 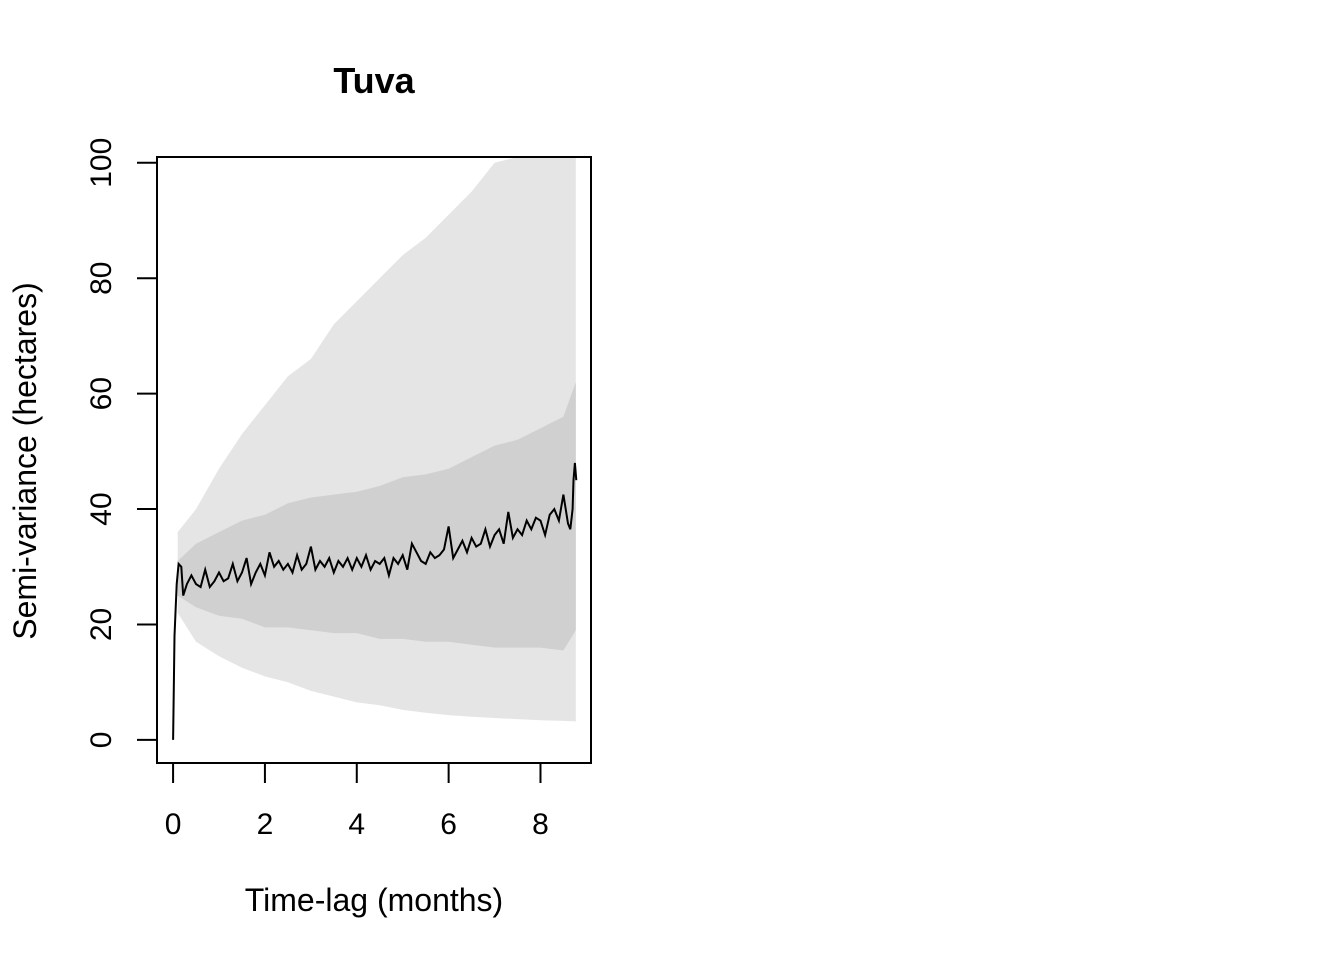 I want to click on x-tick-label: 6, so click(x=448, y=824).